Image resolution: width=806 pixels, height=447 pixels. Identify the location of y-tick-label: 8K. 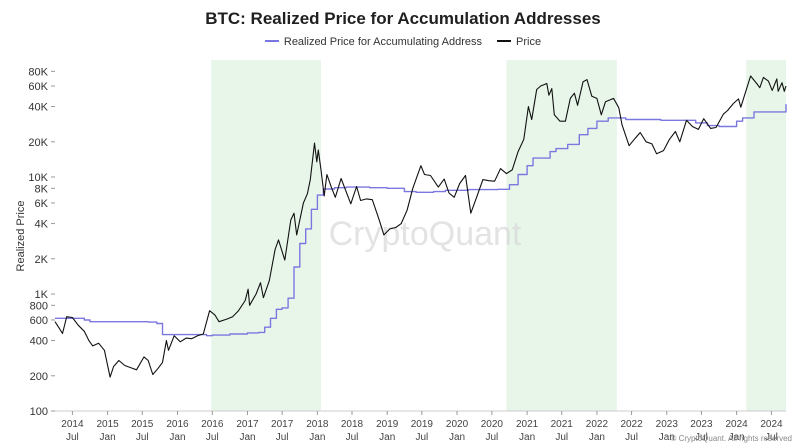
(42, 189).